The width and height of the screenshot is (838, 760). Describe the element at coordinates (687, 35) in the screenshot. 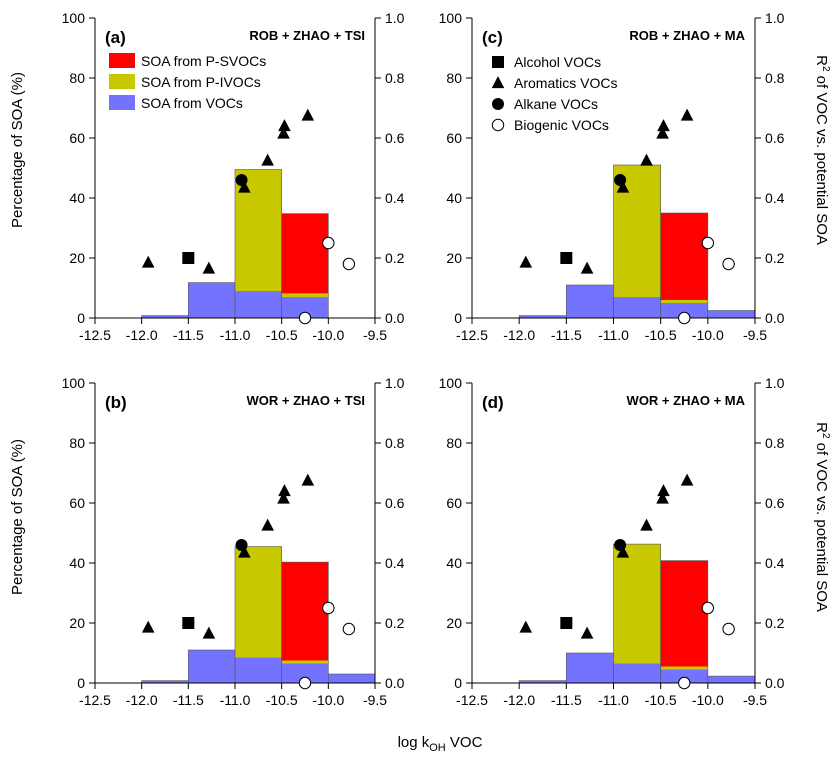

I see `panel-title-c: ROB + ZHAO + MA` at that location.